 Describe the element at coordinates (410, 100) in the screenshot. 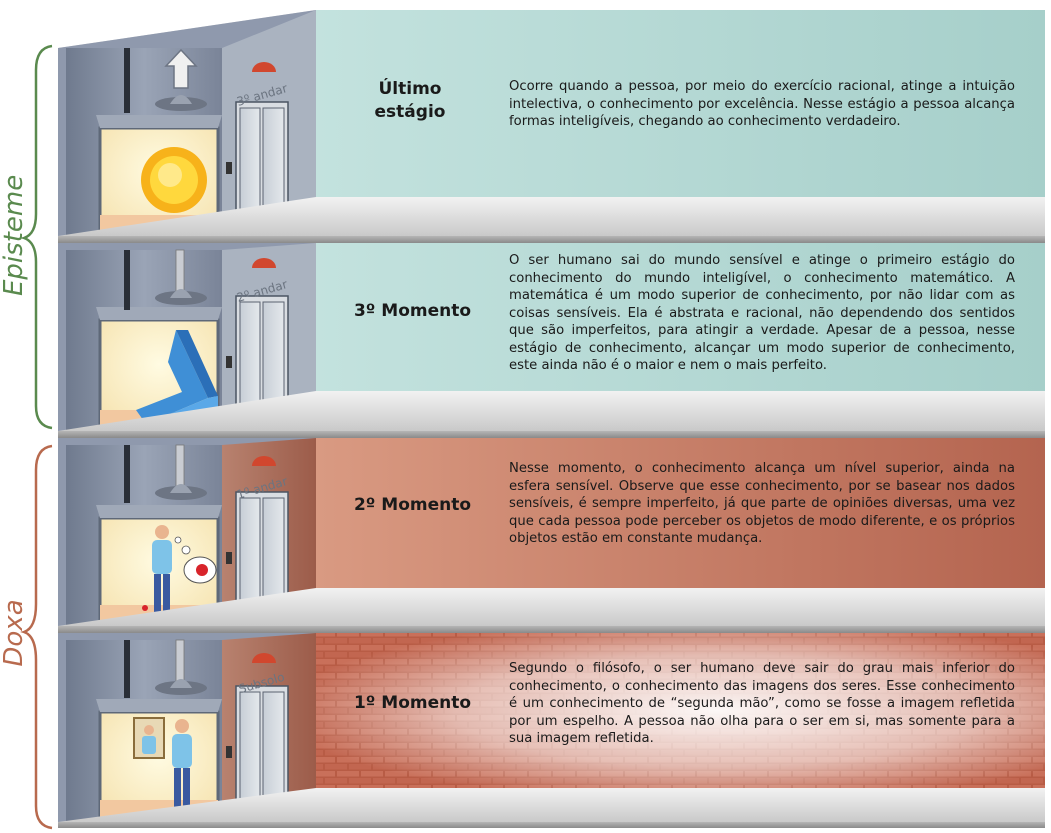

I see `stage-label-top: Último estágio` at that location.